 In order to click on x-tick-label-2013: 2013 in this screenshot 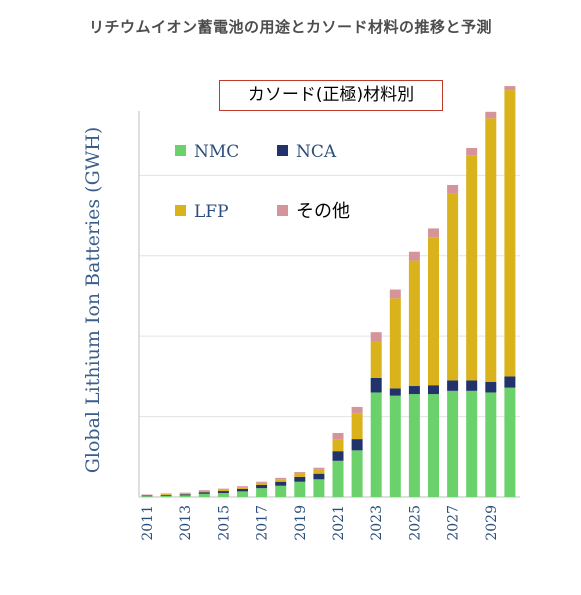, I will do `click(186, 523)`.